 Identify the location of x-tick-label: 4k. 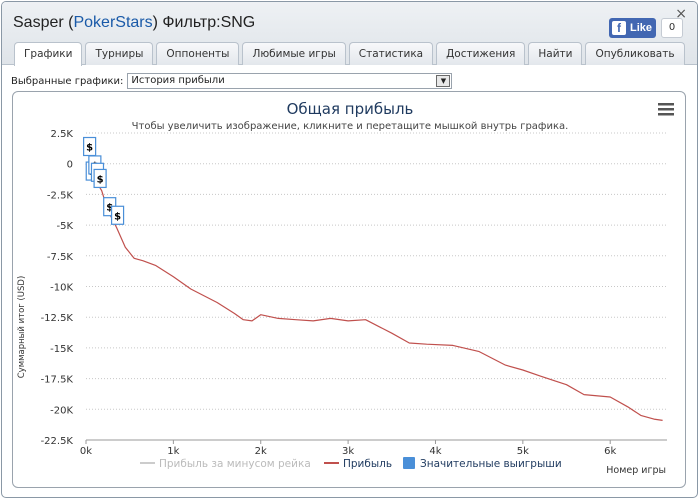
(435, 451).